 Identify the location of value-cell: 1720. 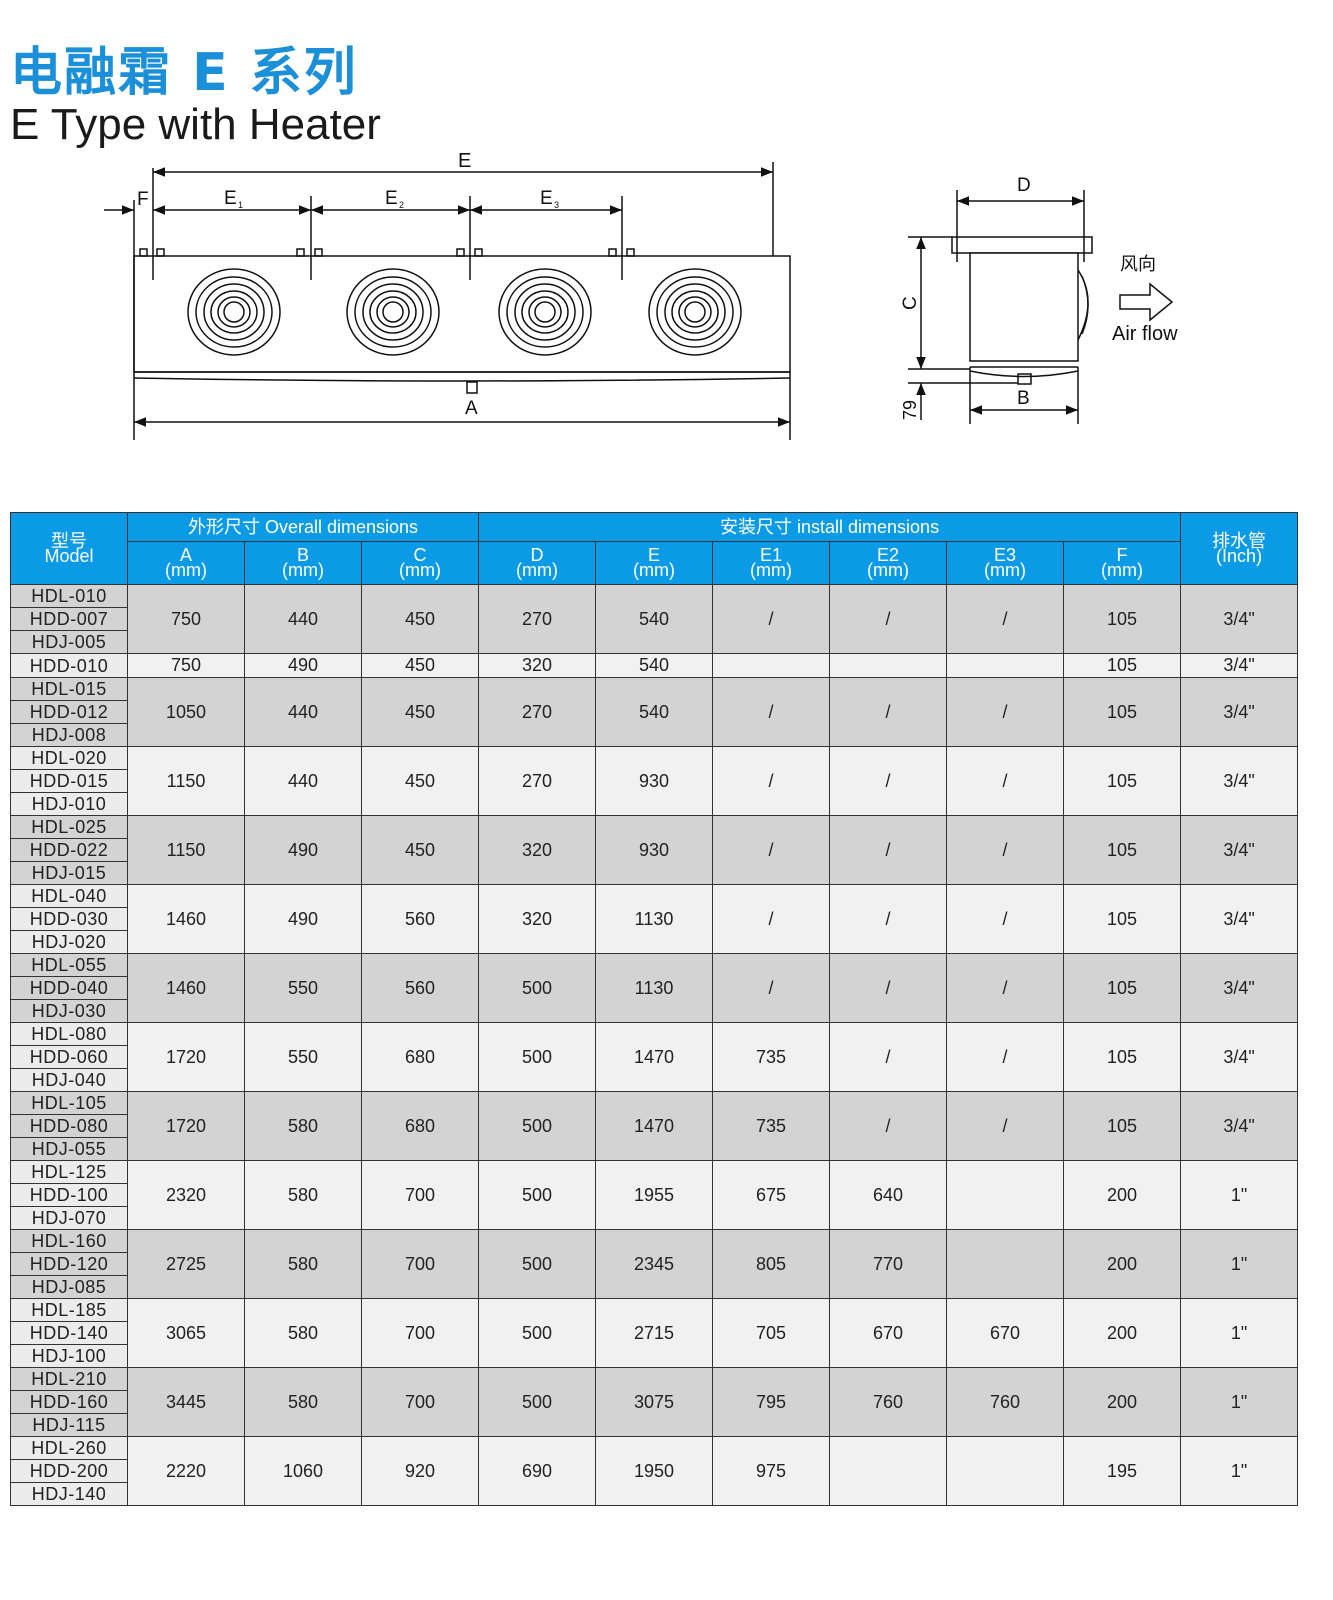
(186, 1057).